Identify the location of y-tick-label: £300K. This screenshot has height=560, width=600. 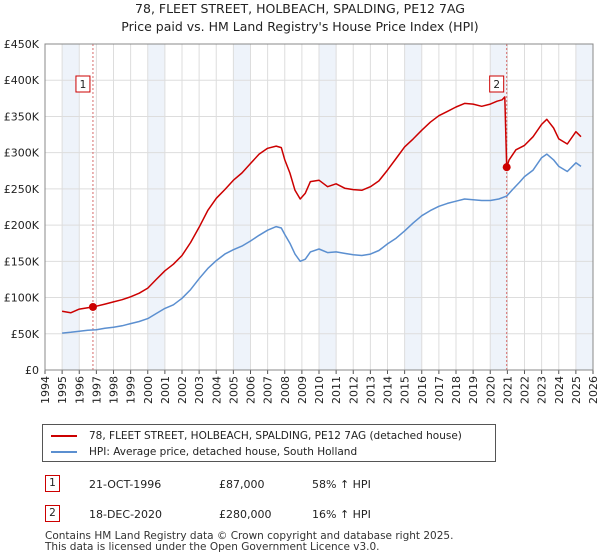
(22, 153).